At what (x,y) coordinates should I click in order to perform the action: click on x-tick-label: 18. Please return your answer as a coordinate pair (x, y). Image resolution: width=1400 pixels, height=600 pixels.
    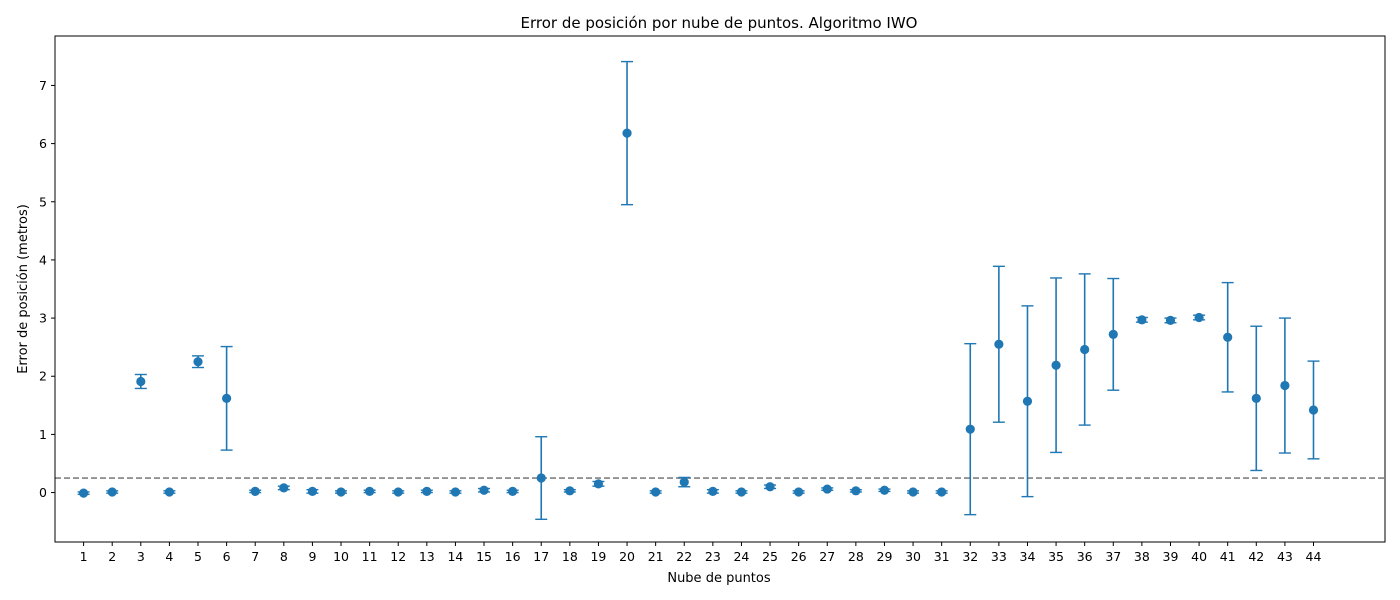
    Looking at the image, I should click on (570, 556).